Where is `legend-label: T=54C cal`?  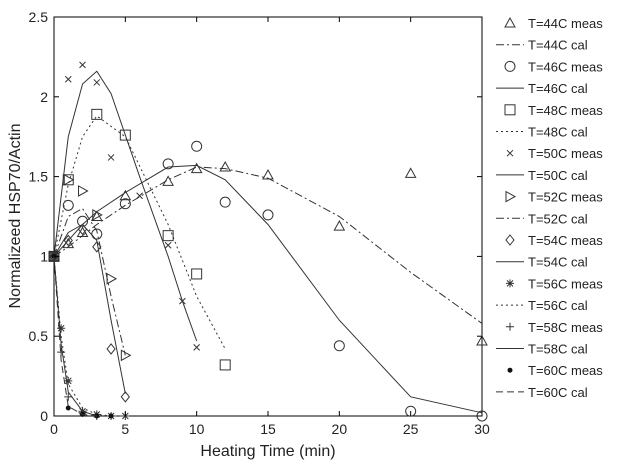
legend-label: T=54C cal is located at coordinates (558, 262).